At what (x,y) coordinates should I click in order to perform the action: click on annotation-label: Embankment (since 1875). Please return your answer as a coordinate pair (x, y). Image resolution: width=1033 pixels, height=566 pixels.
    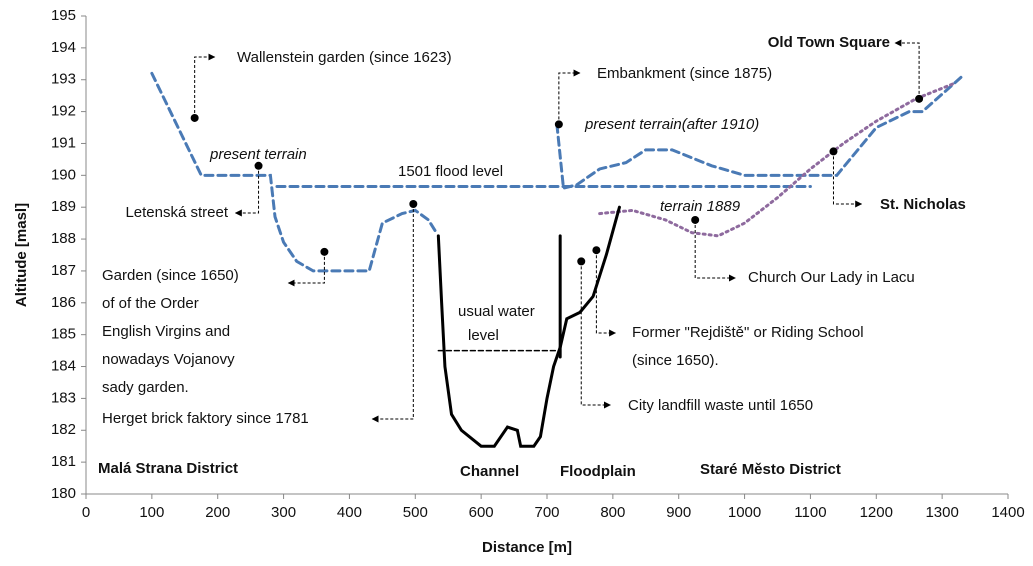
    Looking at the image, I should click on (684, 73).